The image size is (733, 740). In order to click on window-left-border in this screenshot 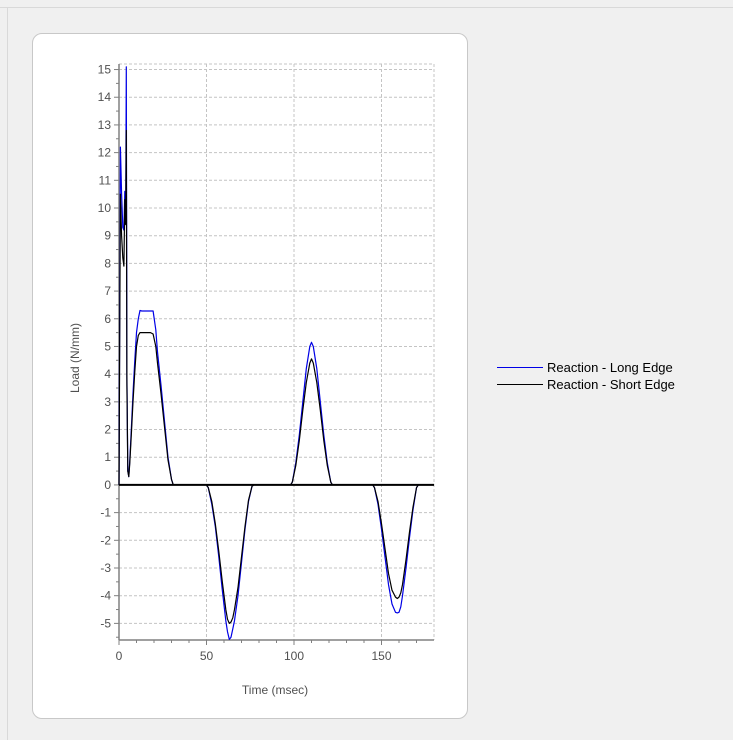, I will do `click(7, 373)`.